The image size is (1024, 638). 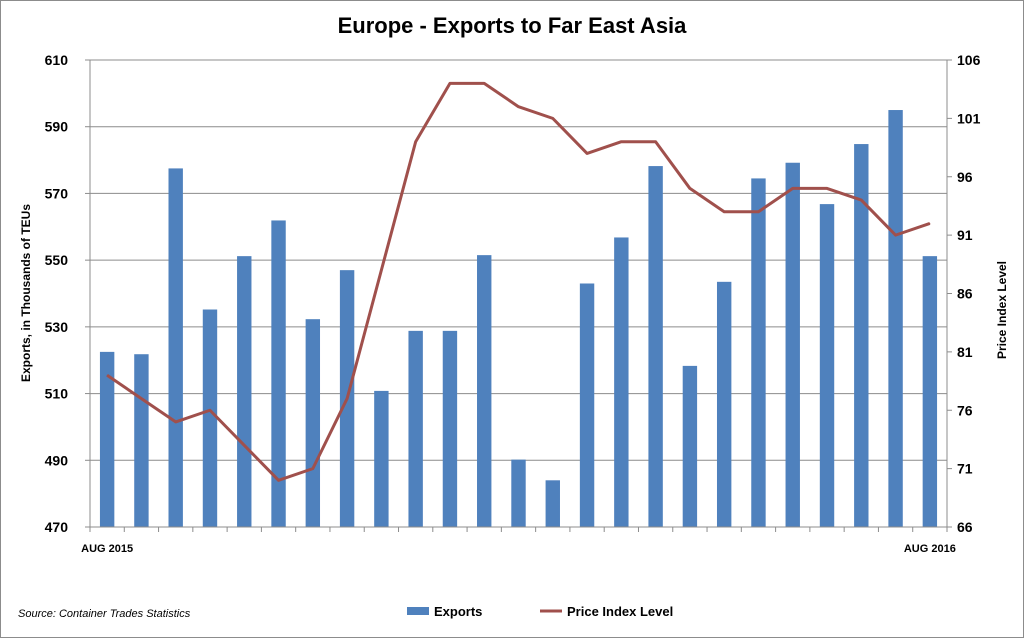 What do you see at coordinates (26, 293) in the screenshot?
I see `left-axis-title: Exports, in Thousands of TEUs` at bounding box center [26, 293].